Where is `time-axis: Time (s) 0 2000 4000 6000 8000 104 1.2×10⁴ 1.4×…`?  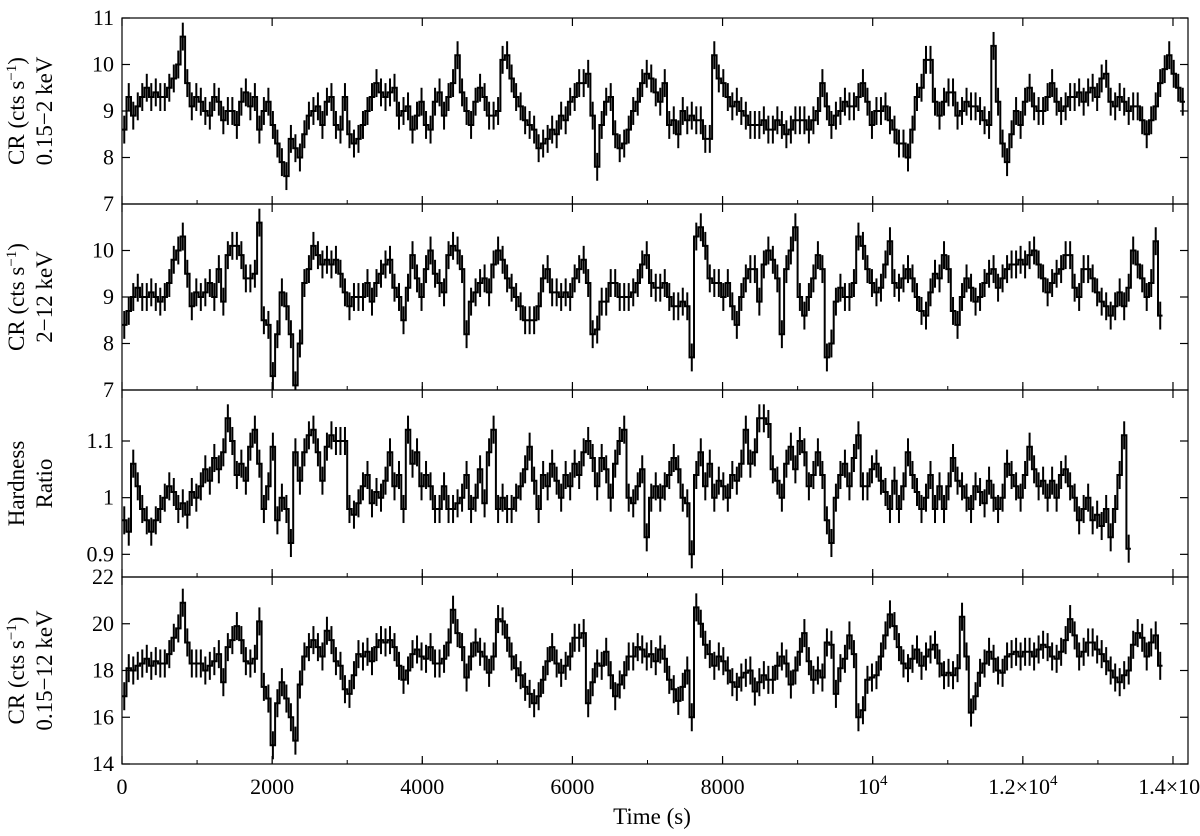
time-axis: Time (s) 0 2000 4000 6000 8000 104 1.2×10⁴ 1.4×… is located at coordinates (658, 801).